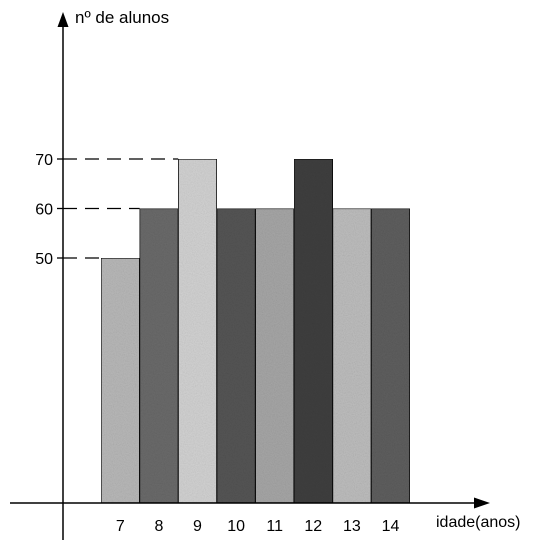 This screenshot has width=553, height=544. Describe the element at coordinates (313, 526) in the screenshot. I see `x-tick-label: 12` at that location.